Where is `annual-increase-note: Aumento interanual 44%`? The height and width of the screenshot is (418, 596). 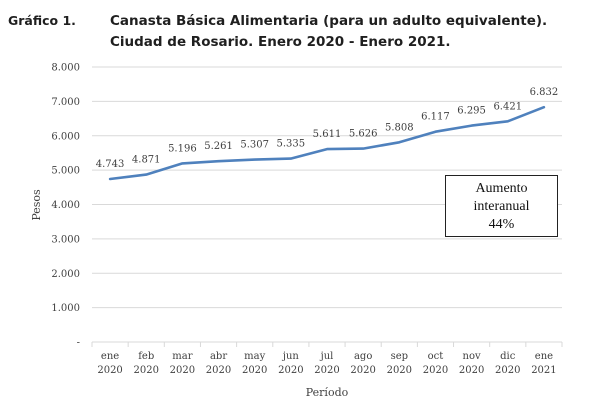 annual-increase-note: Aumento interanual 44% is located at coordinates (501, 206).